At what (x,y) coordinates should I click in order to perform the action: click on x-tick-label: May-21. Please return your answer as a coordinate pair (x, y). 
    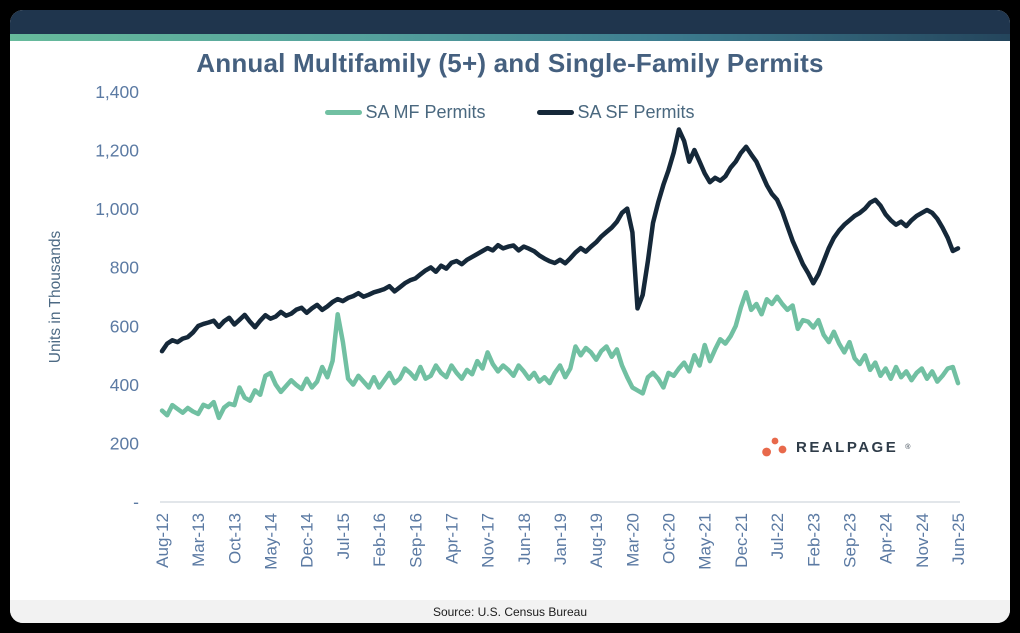
    Looking at the image, I should click on (705, 541).